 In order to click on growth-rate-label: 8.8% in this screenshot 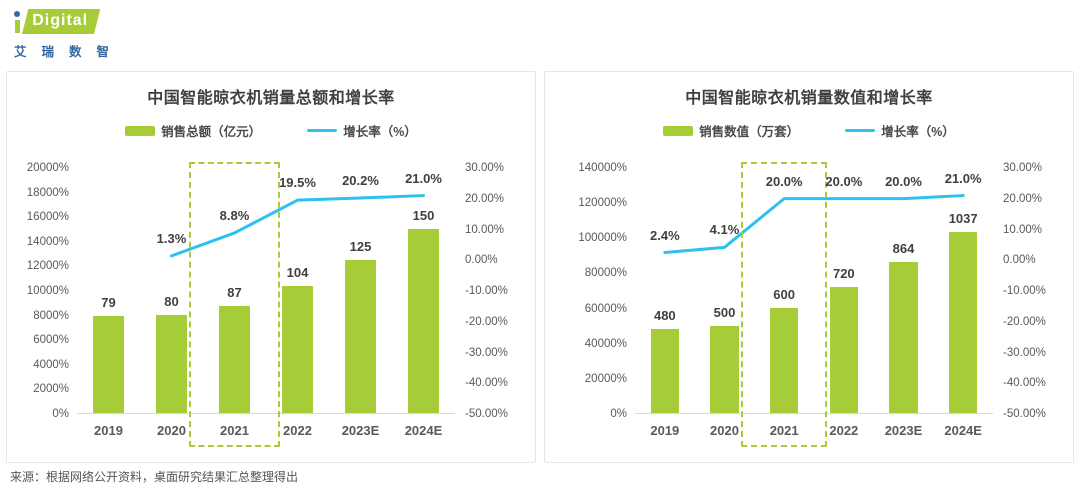, I will do `click(234, 215)`.